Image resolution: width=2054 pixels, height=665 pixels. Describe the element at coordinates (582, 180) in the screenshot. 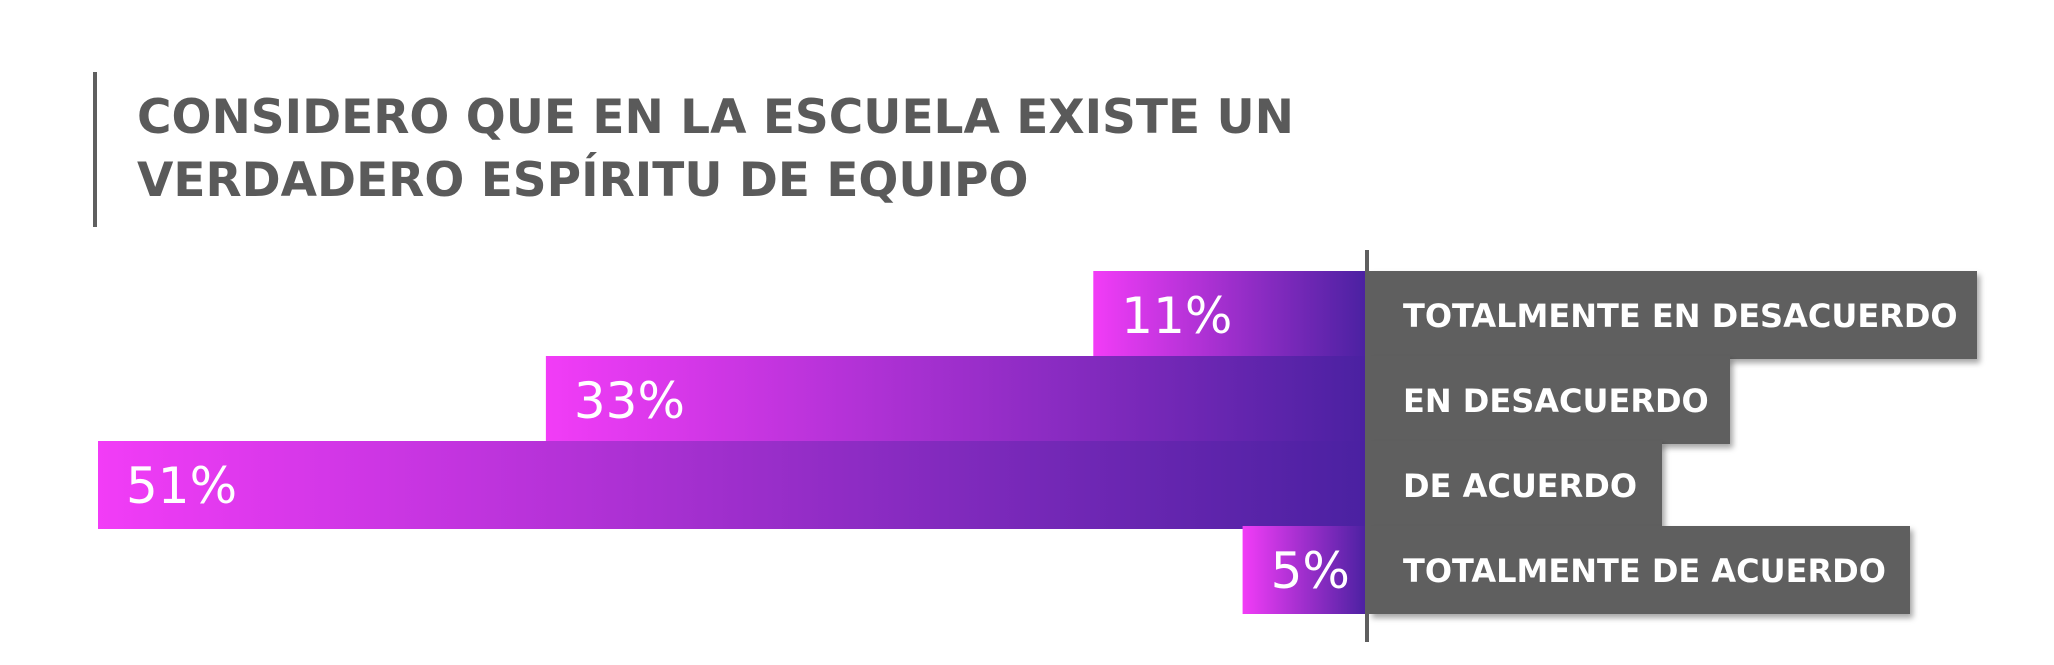

I see `chart-title-line-2: VERDADERO ESPÍRITU DE EQUIPO` at that location.